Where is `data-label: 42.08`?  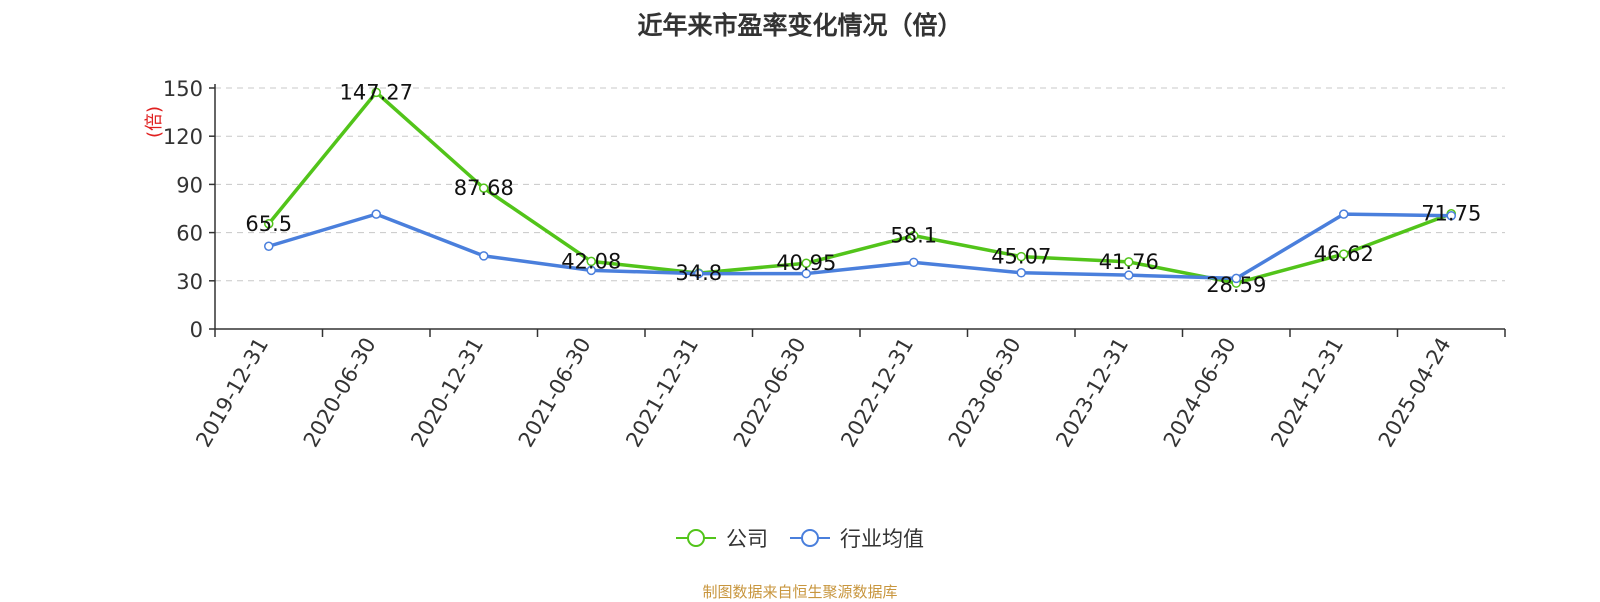
data-label: 42.08 is located at coordinates (591, 261).